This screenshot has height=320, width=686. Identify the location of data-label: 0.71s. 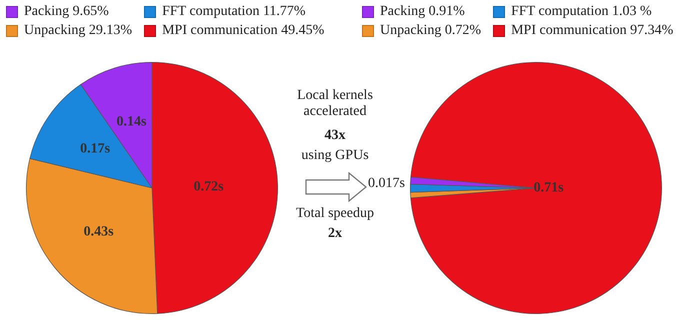
(549, 188).